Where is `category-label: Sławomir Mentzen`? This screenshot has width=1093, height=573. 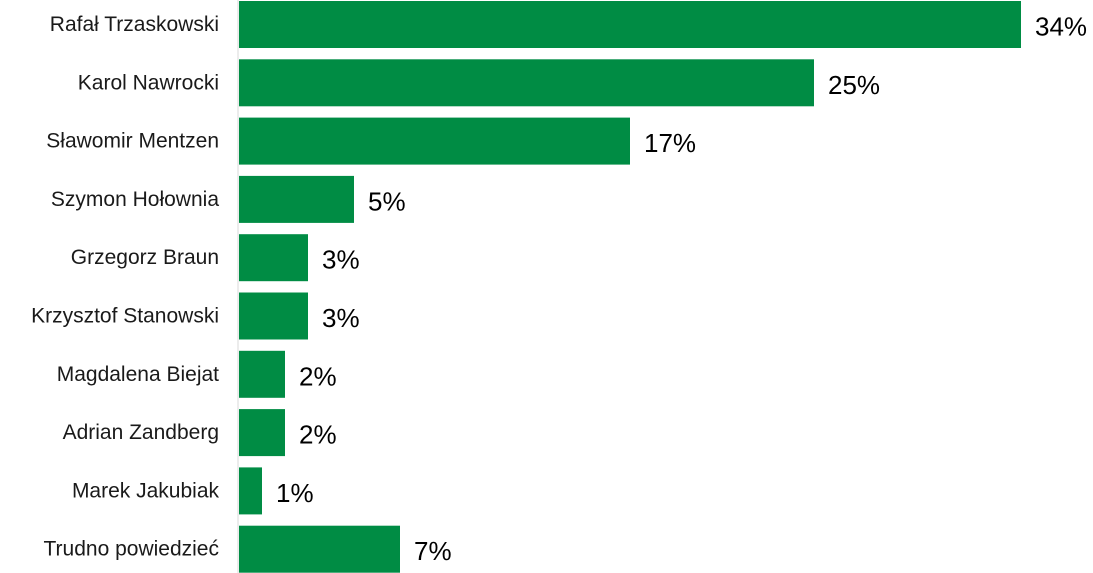 category-label: Sławomir Mentzen is located at coordinates (132, 141).